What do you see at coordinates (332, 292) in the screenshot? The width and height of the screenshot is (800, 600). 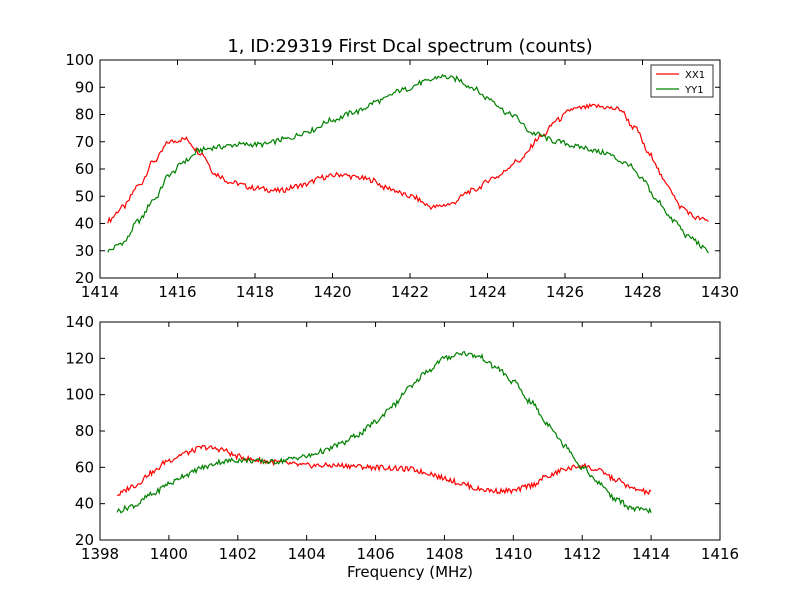 I see `panel-0-xtick-label: 1420` at bounding box center [332, 292].